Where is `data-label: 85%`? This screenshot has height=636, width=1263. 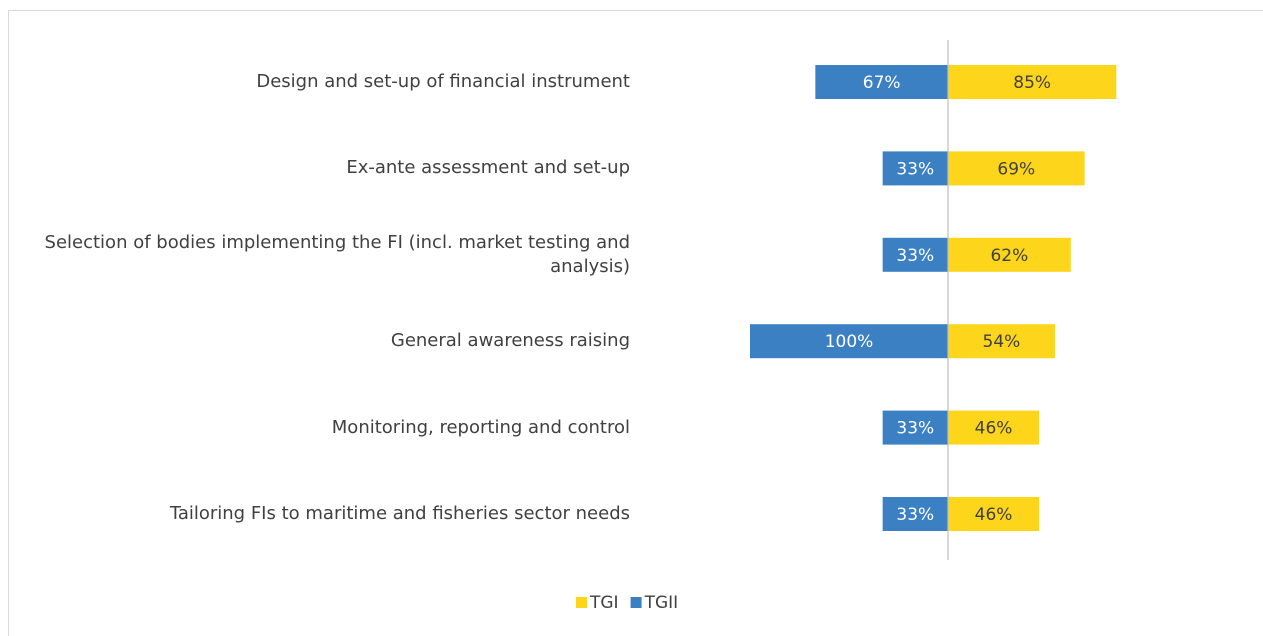
data-label: 85% is located at coordinates (1032, 83).